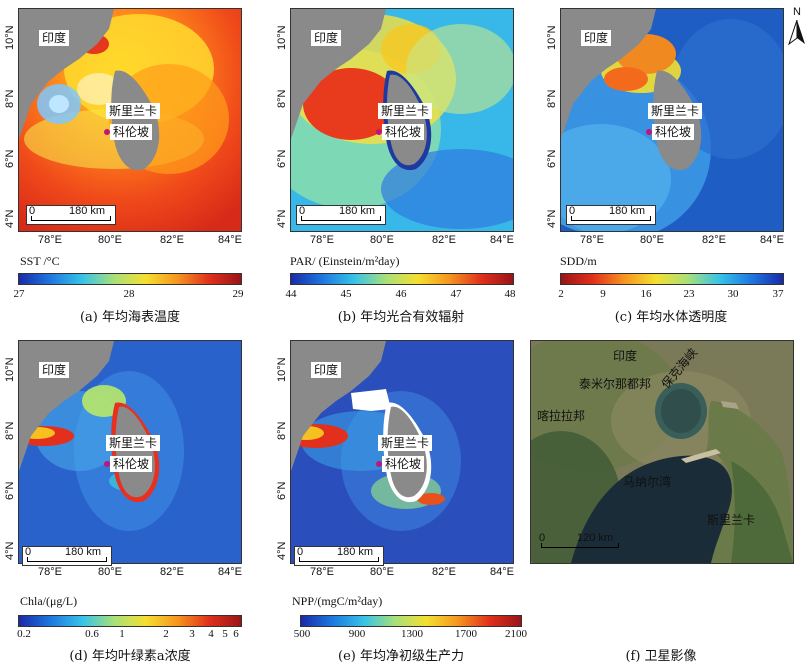  I want to click on colorbar-tick: 23, so click(689, 294).